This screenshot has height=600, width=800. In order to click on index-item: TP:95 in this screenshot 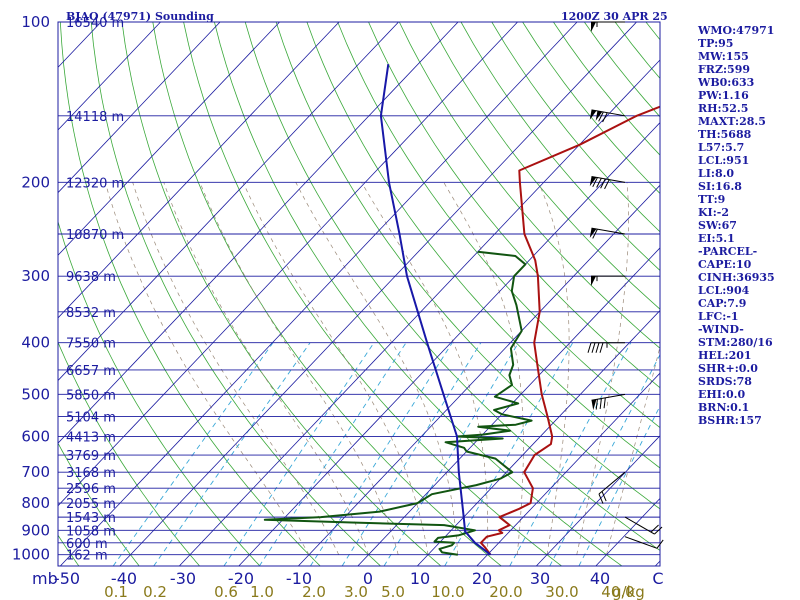, I will do `click(716, 43)`.